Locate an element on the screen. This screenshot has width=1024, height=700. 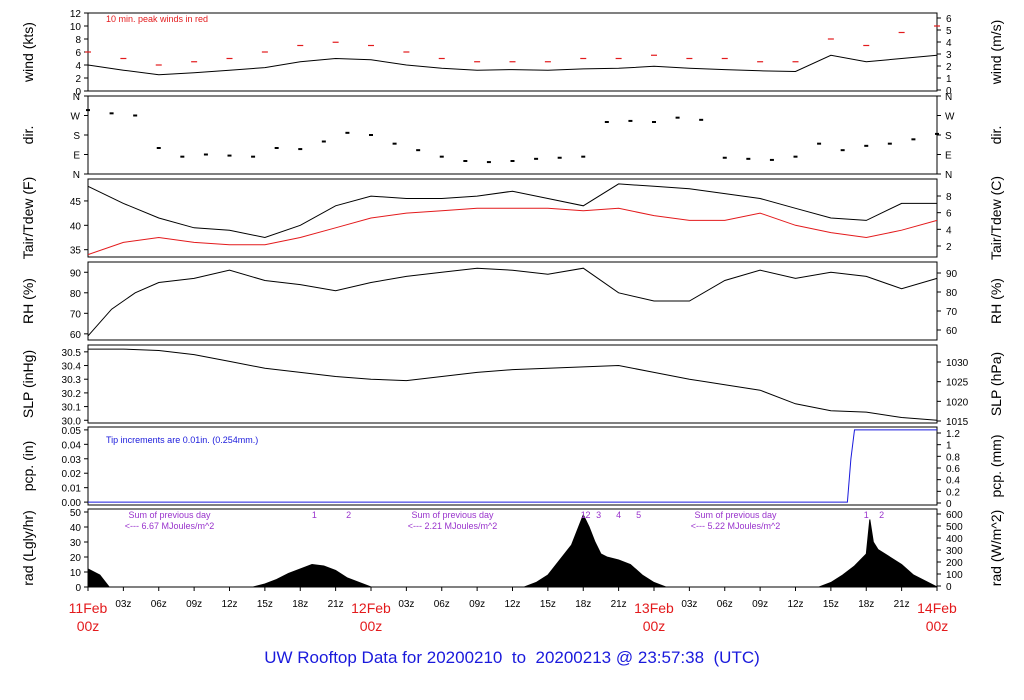
y-tick-label: 30.3 is located at coordinates (72, 380).